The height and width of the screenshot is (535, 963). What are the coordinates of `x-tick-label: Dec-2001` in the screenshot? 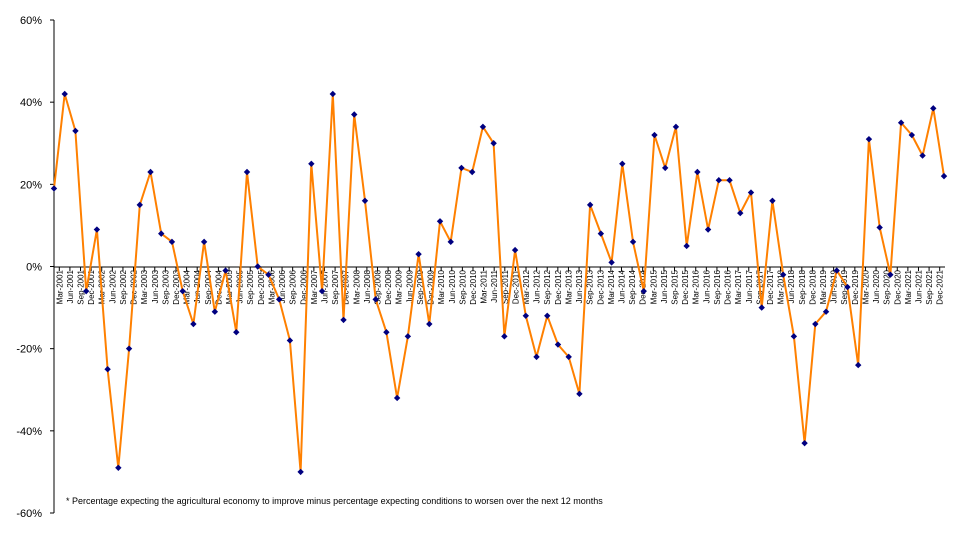 It's located at (91, 286).